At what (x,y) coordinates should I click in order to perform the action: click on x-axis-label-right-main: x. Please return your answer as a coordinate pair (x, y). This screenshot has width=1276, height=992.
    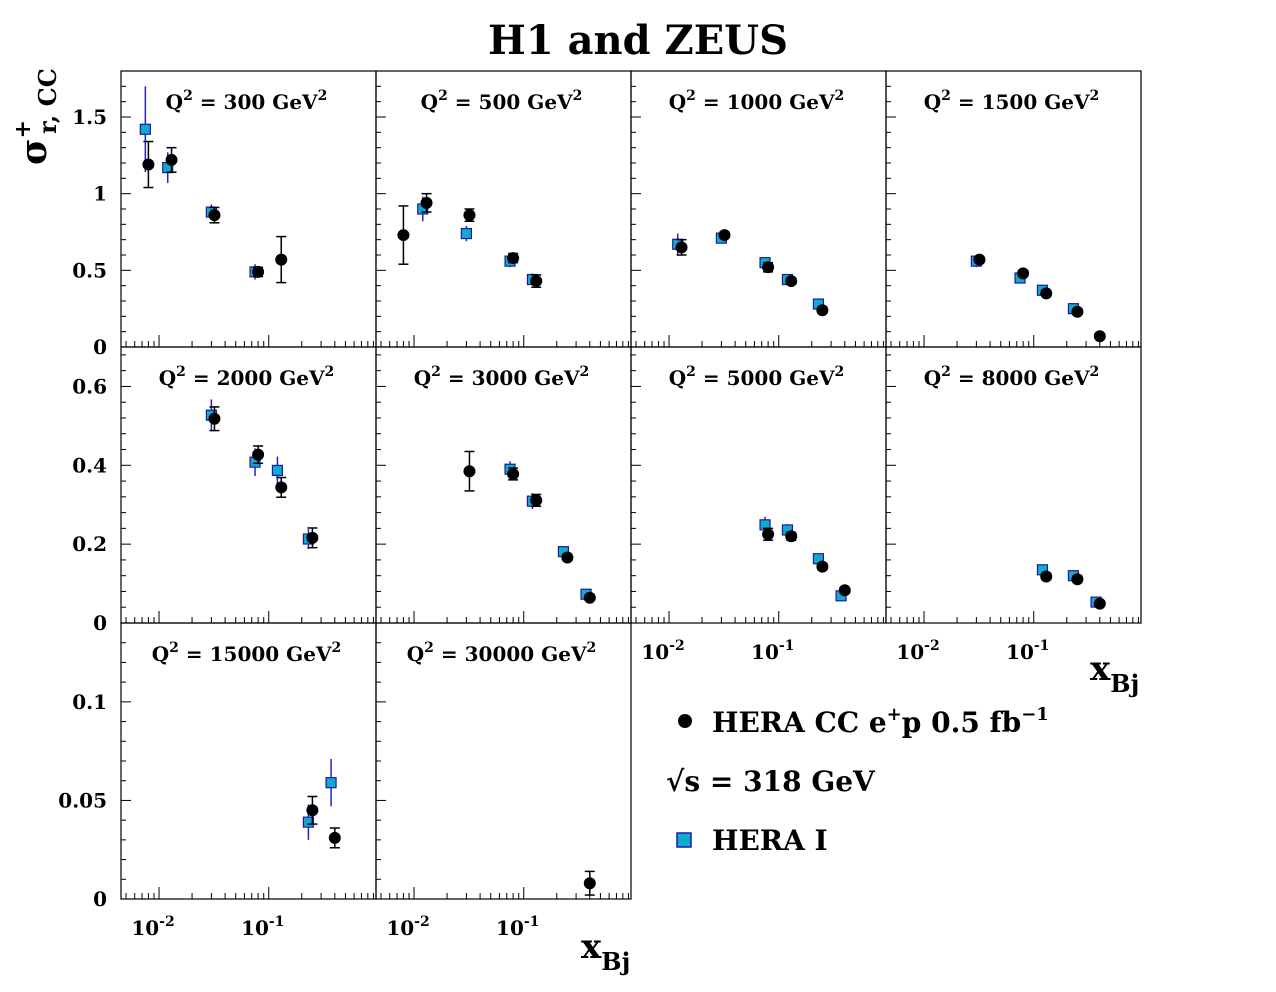
    Looking at the image, I should click on (1100, 669).